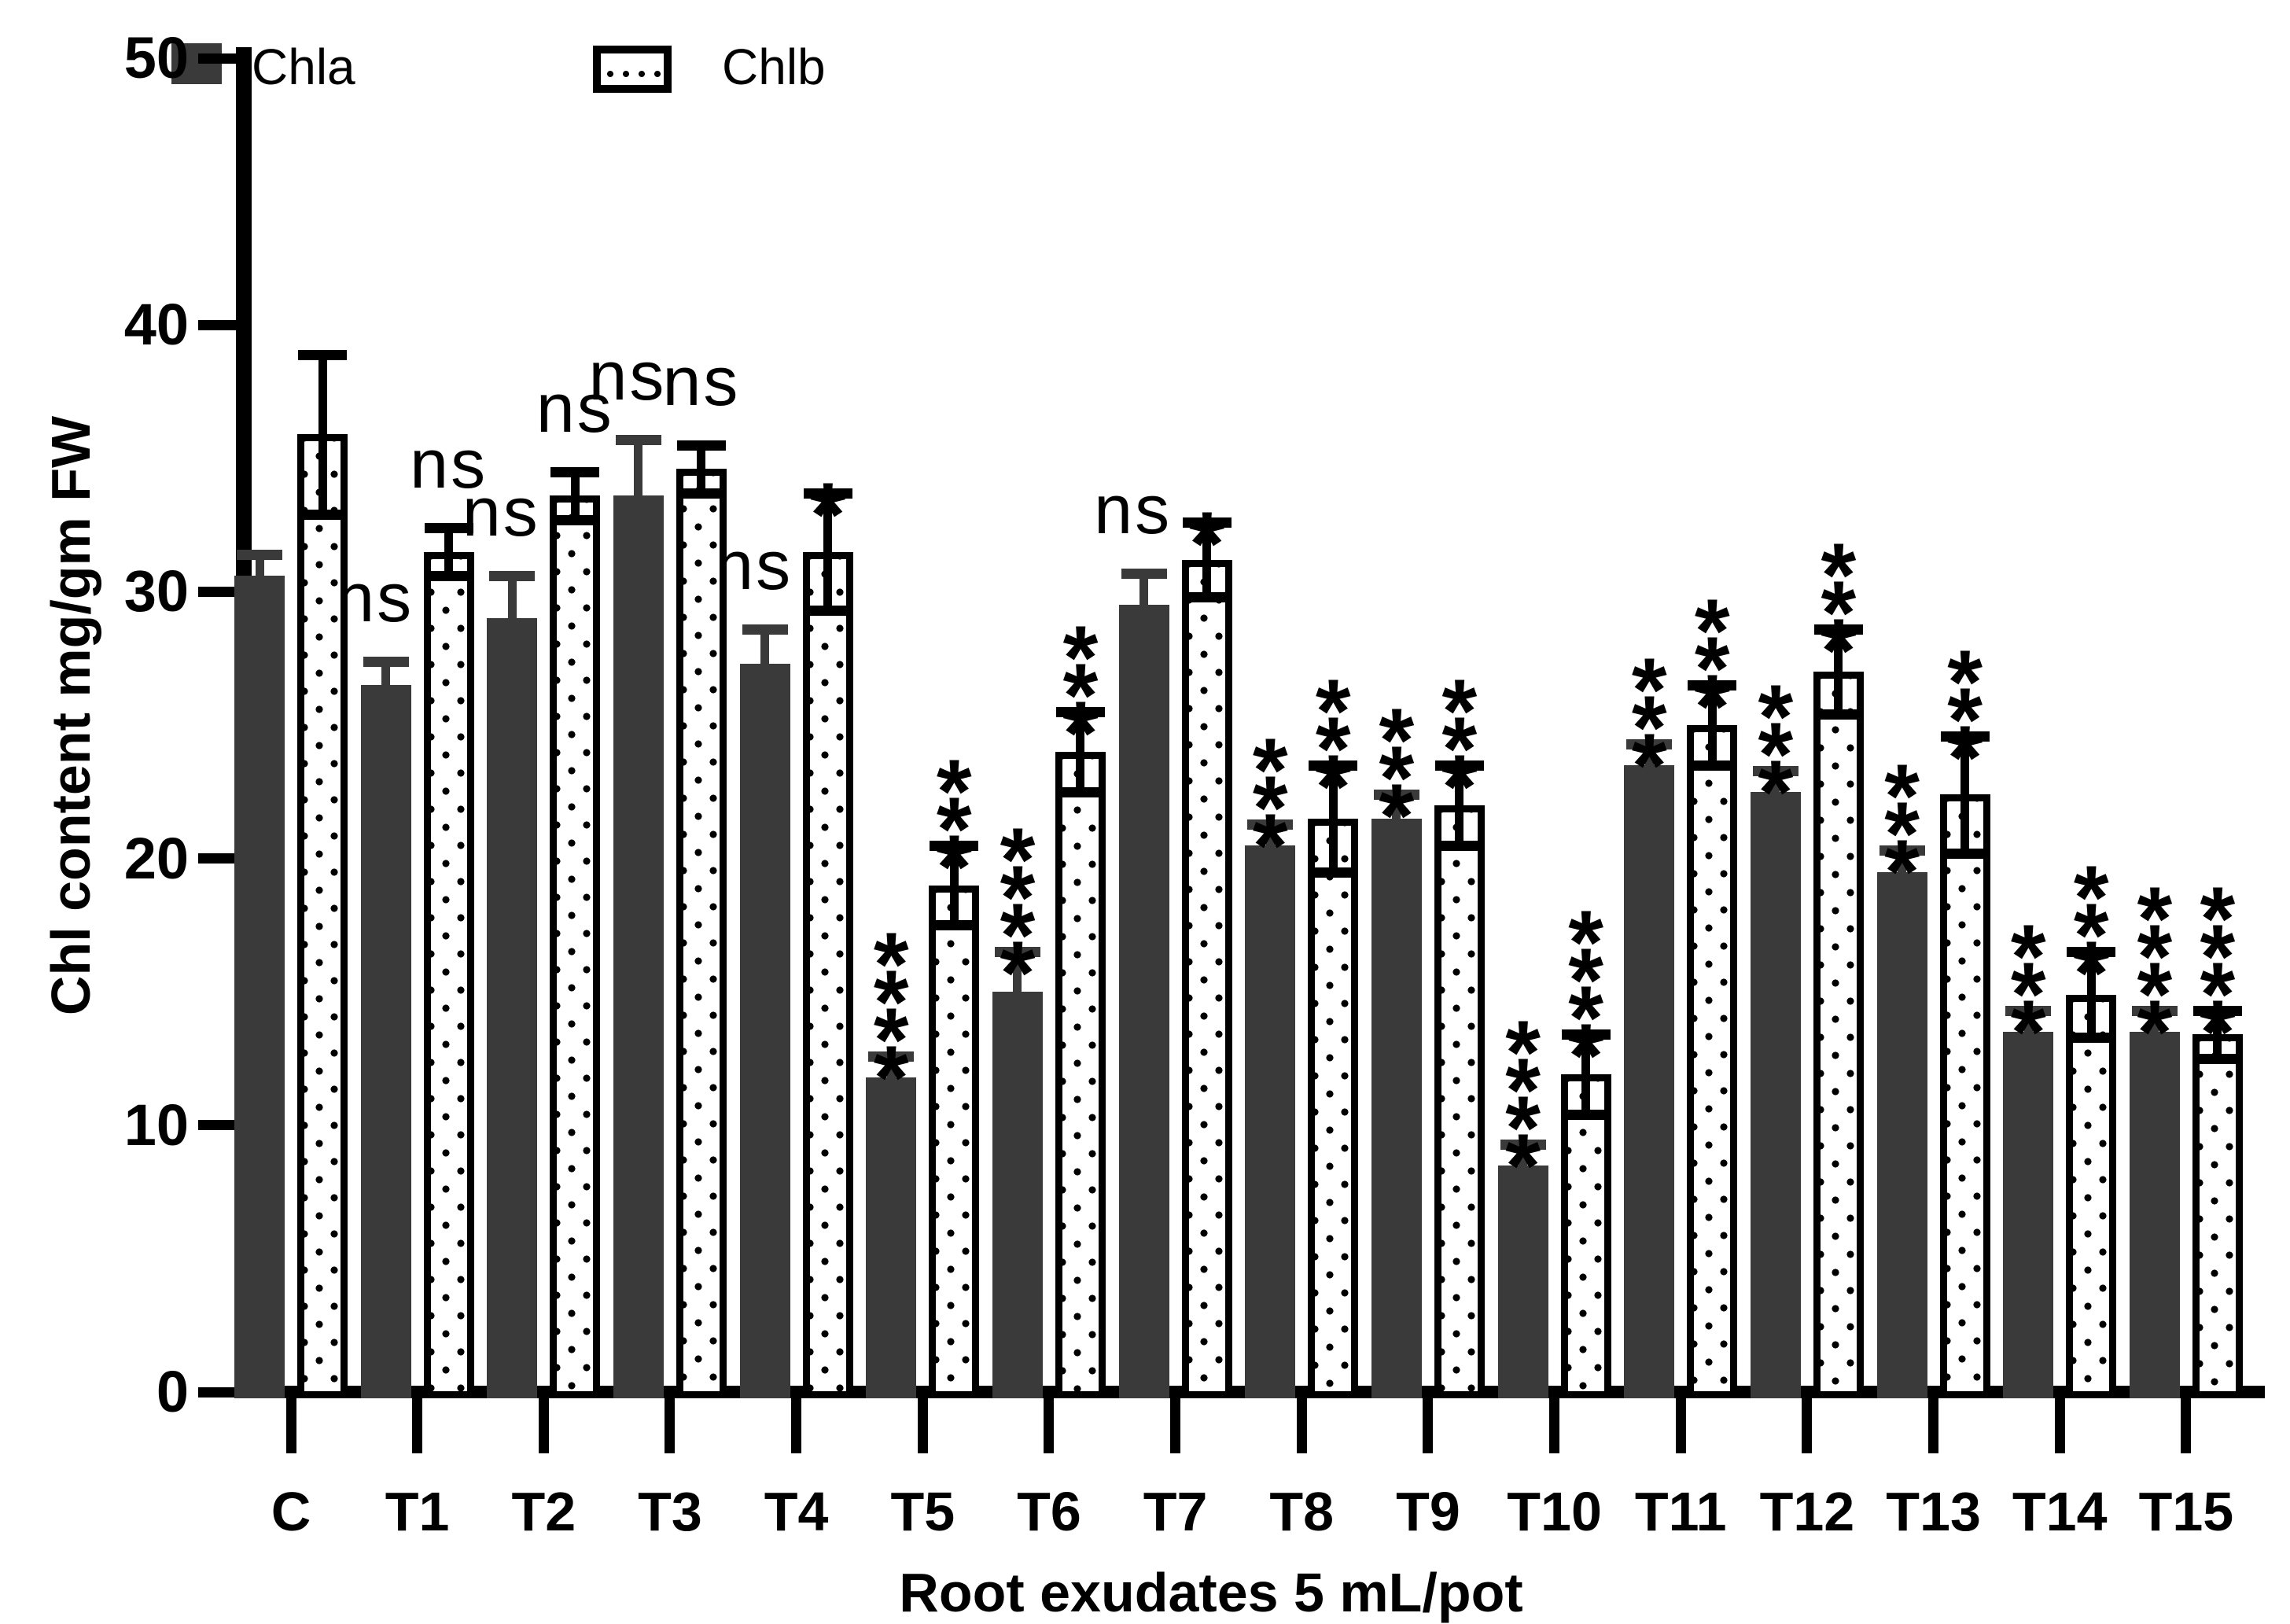 Image resolution: width=2290 pixels, height=1624 pixels. Describe the element at coordinates (1681, 1511) in the screenshot. I see `x-tick-label-T11: T11` at that location.